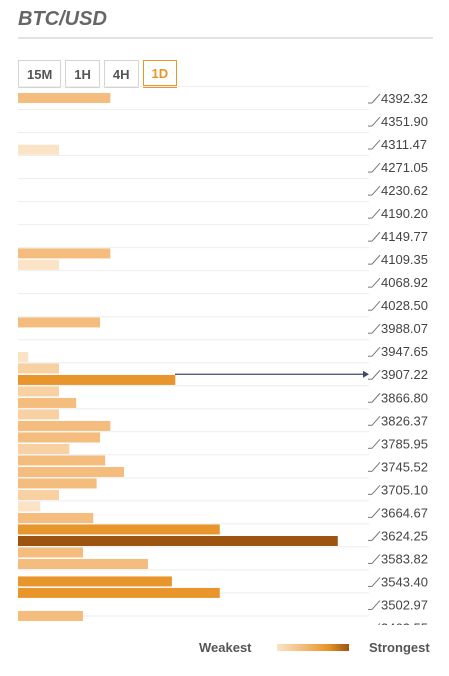  What do you see at coordinates (404, 282) in the screenshot?
I see `tick-label: 4068.92` at bounding box center [404, 282].